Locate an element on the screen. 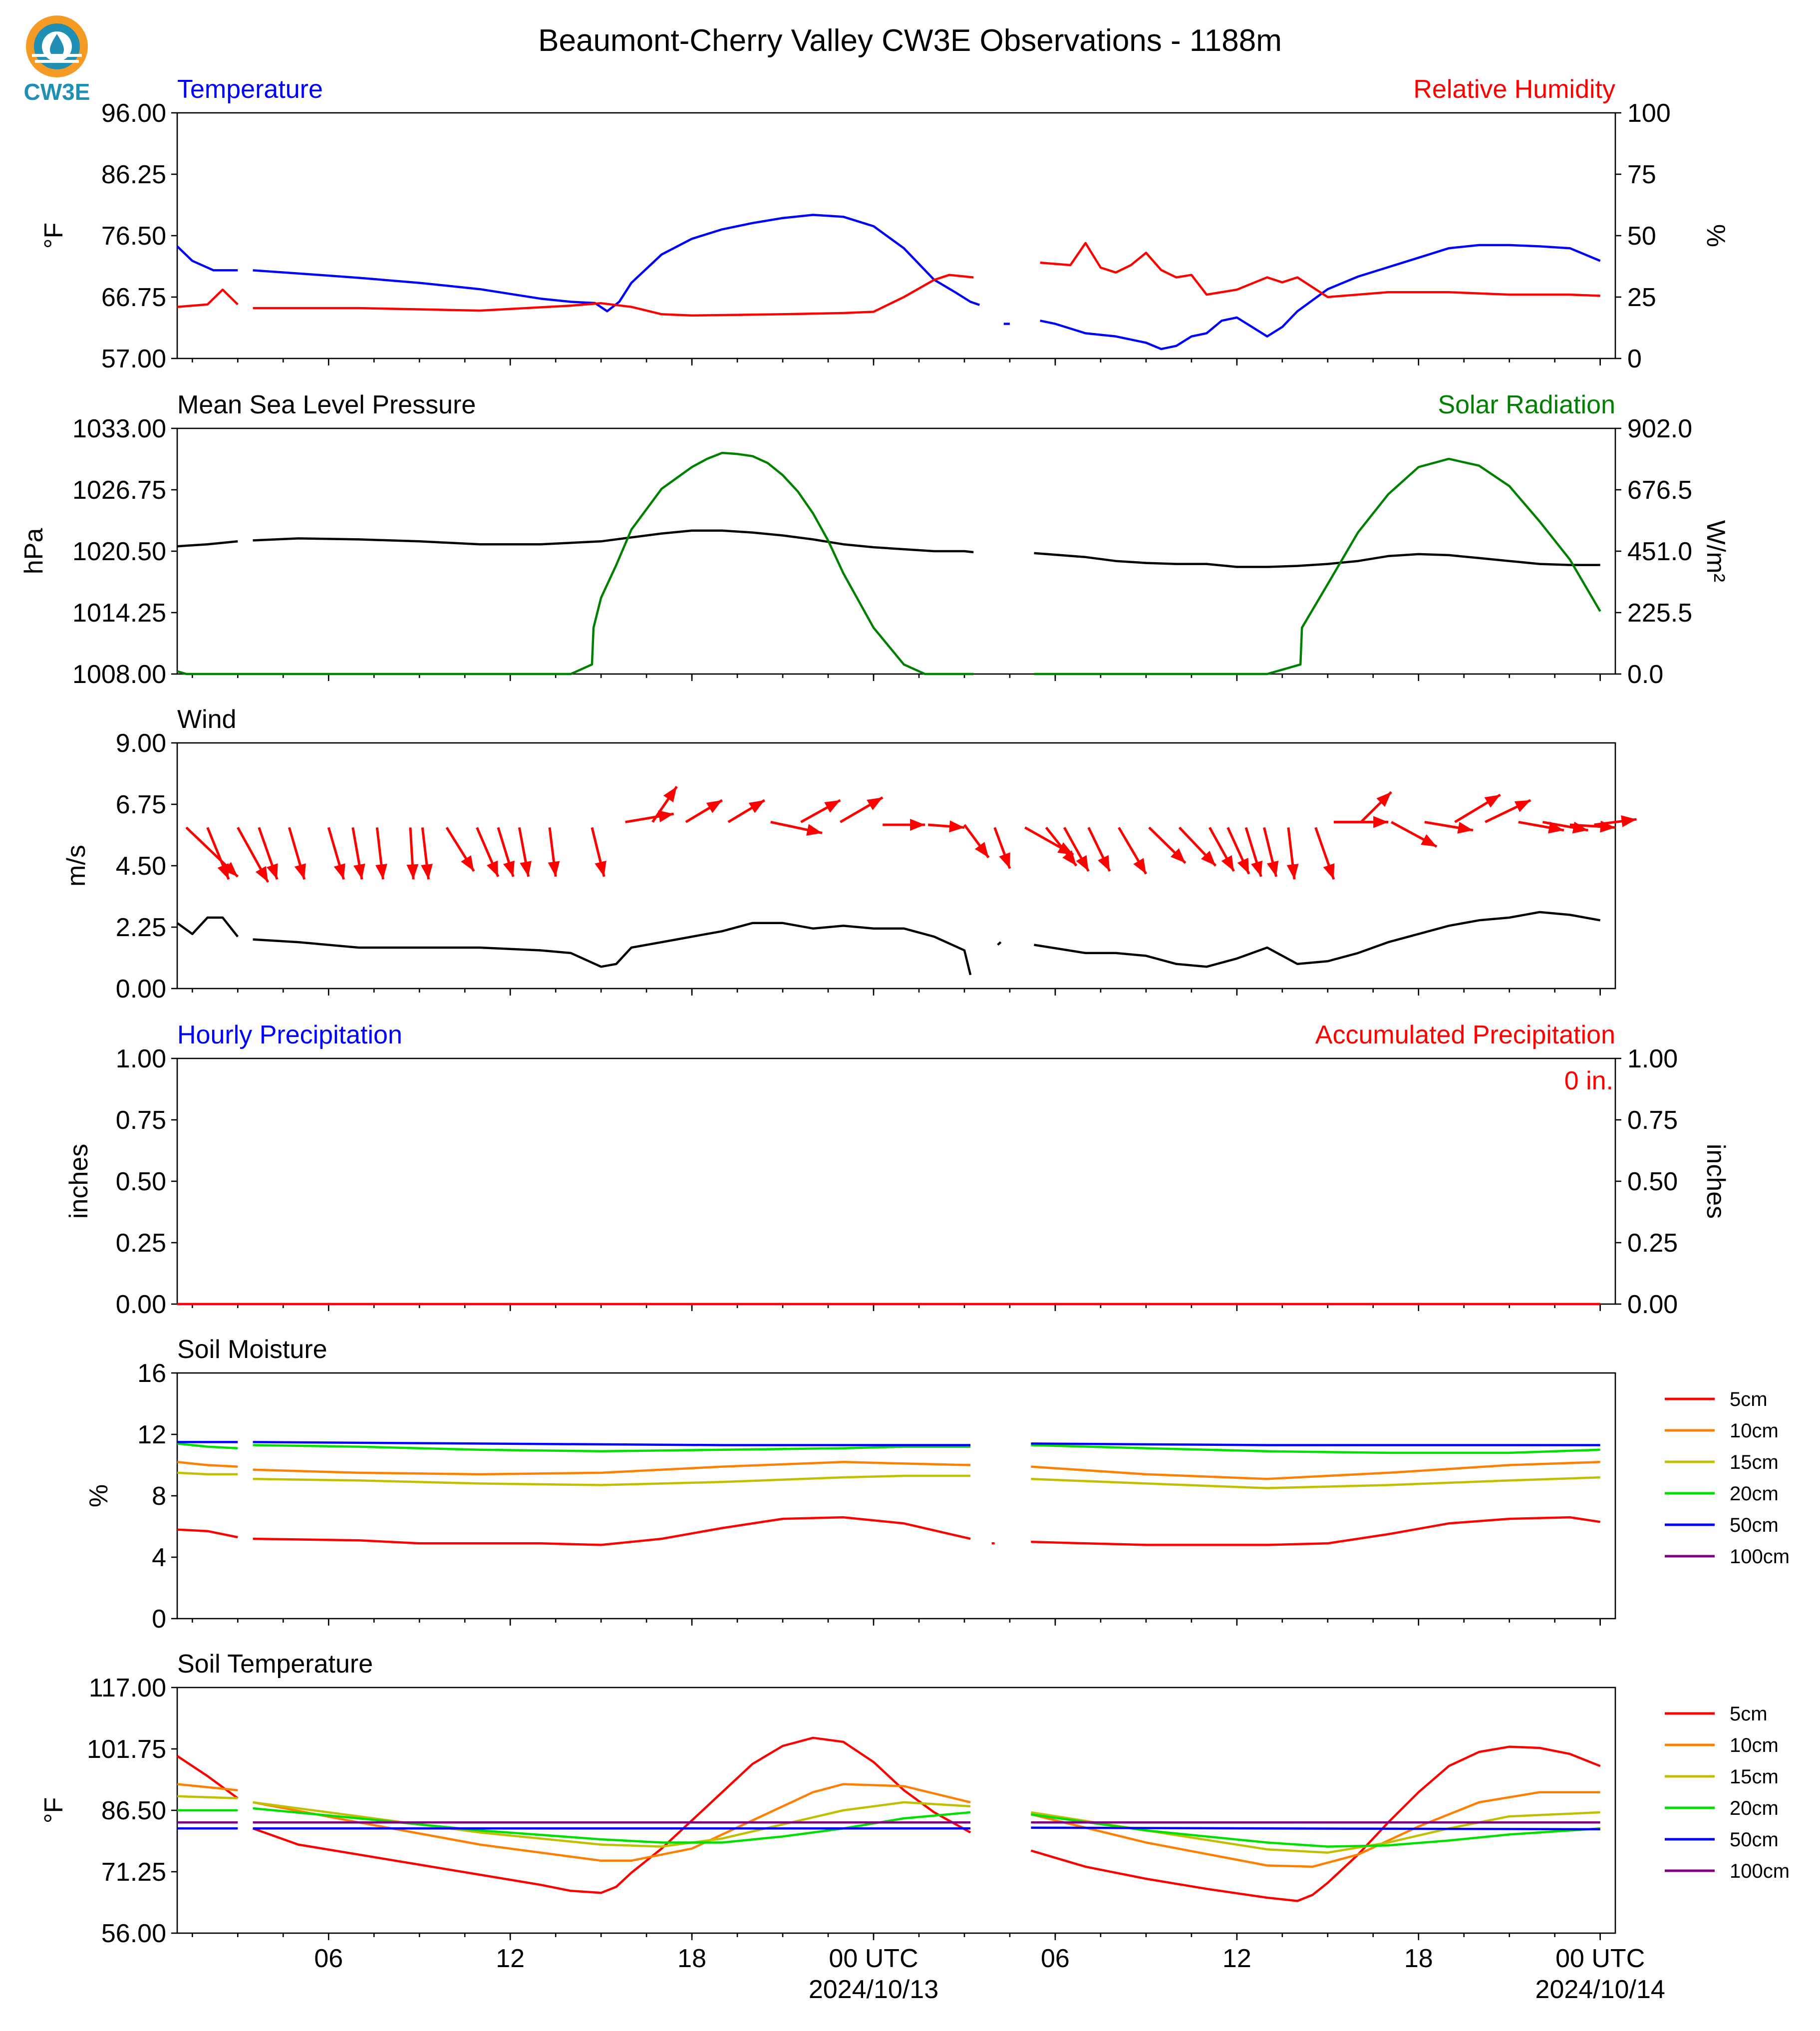 The image size is (1820, 2031). y-axis-label: °F is located at coordinates (53, 1811).